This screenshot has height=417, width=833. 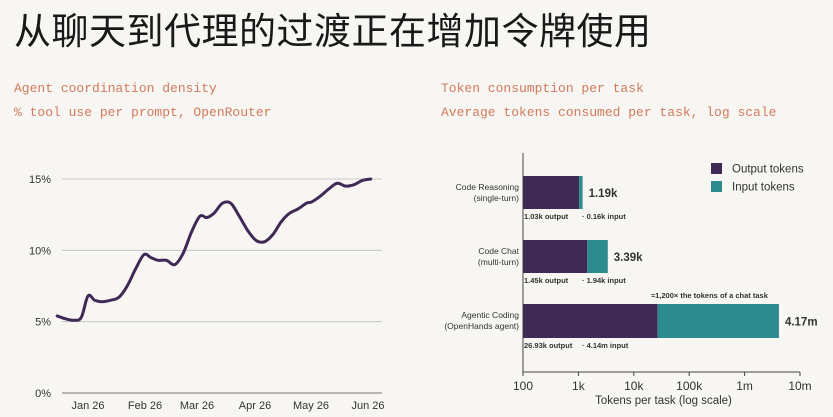 What do you see at coordinates (604, 280) in the screenshot?
I see `input-value-label: · 1.94k input` at bounding box center [604, 280].